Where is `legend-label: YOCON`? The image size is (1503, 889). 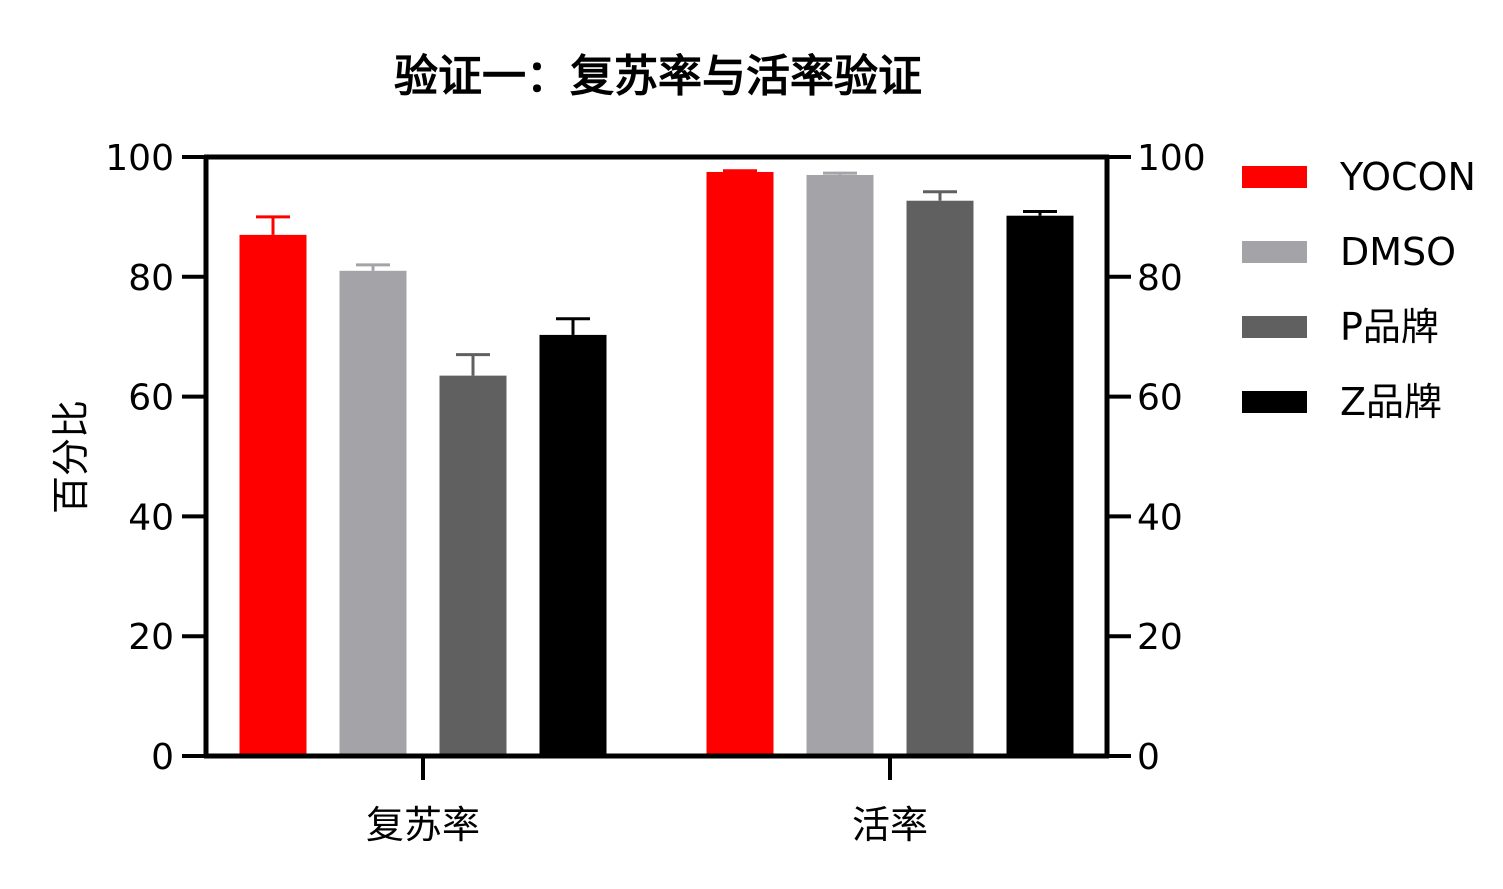 legend-label: YOCON is located at coordinates (1407, 177).